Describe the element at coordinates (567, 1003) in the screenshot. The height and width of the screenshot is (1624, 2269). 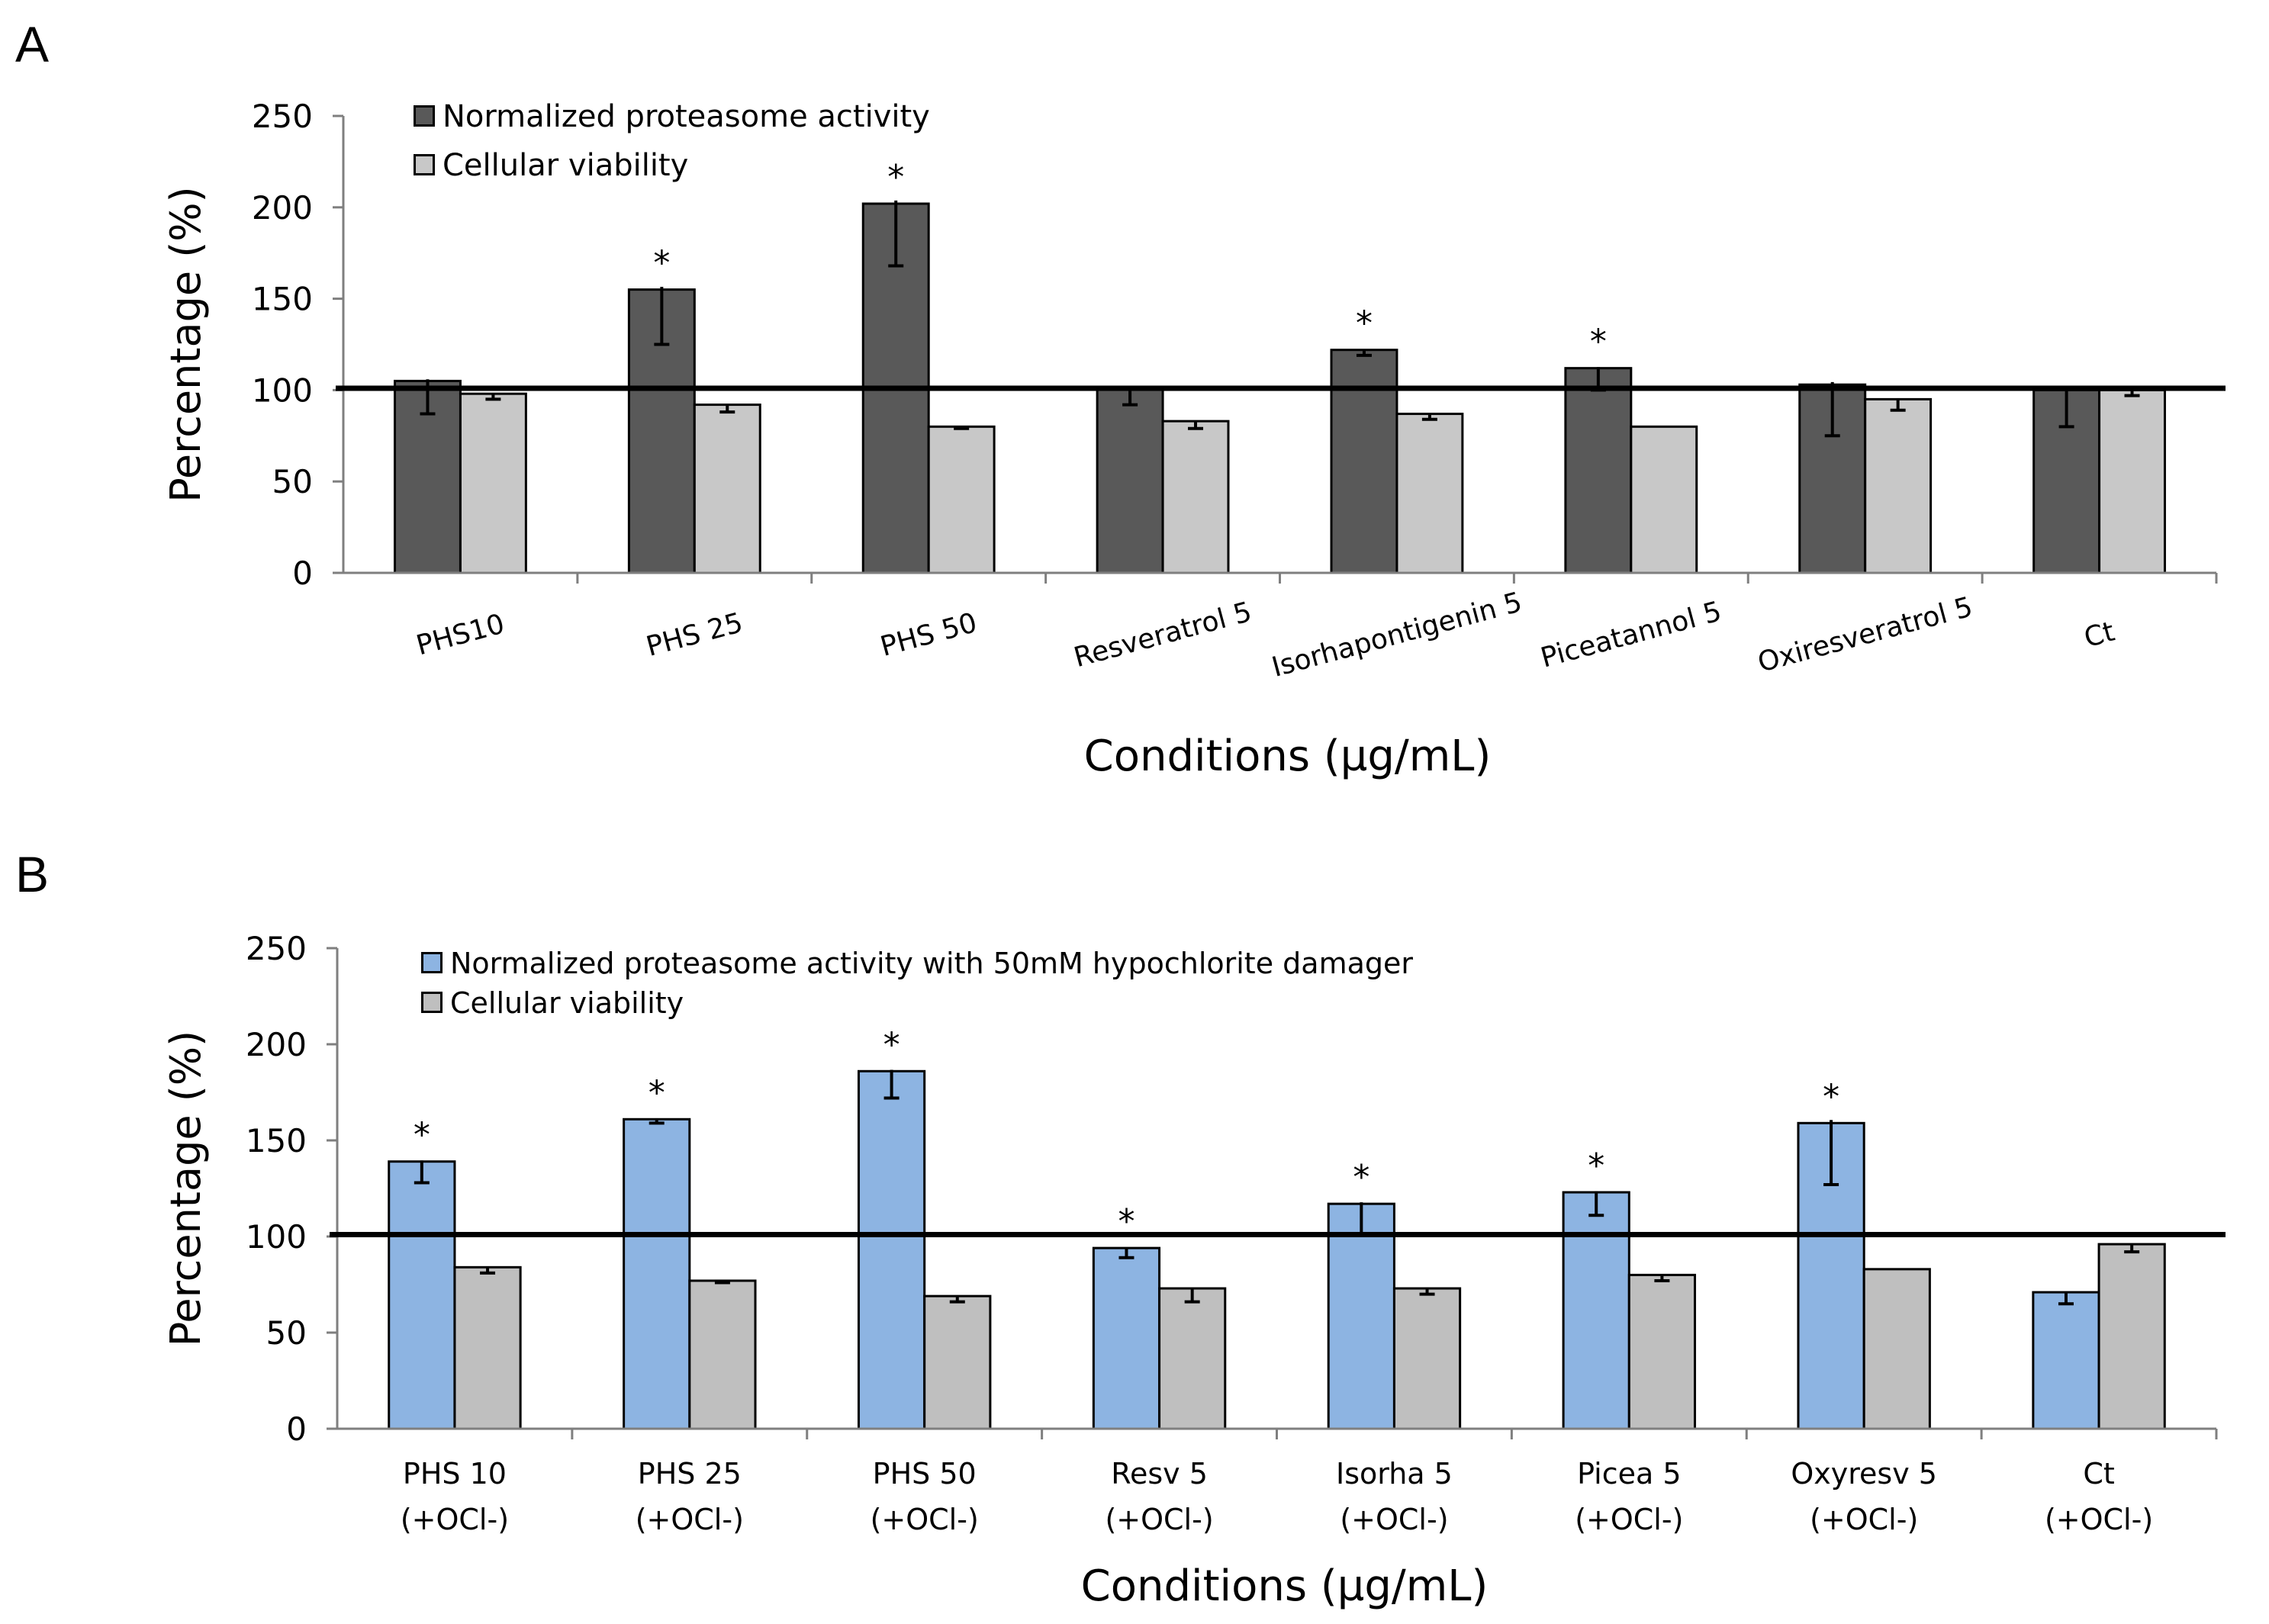
I see `panel-b-legend-label: Cellular viability` at that location.